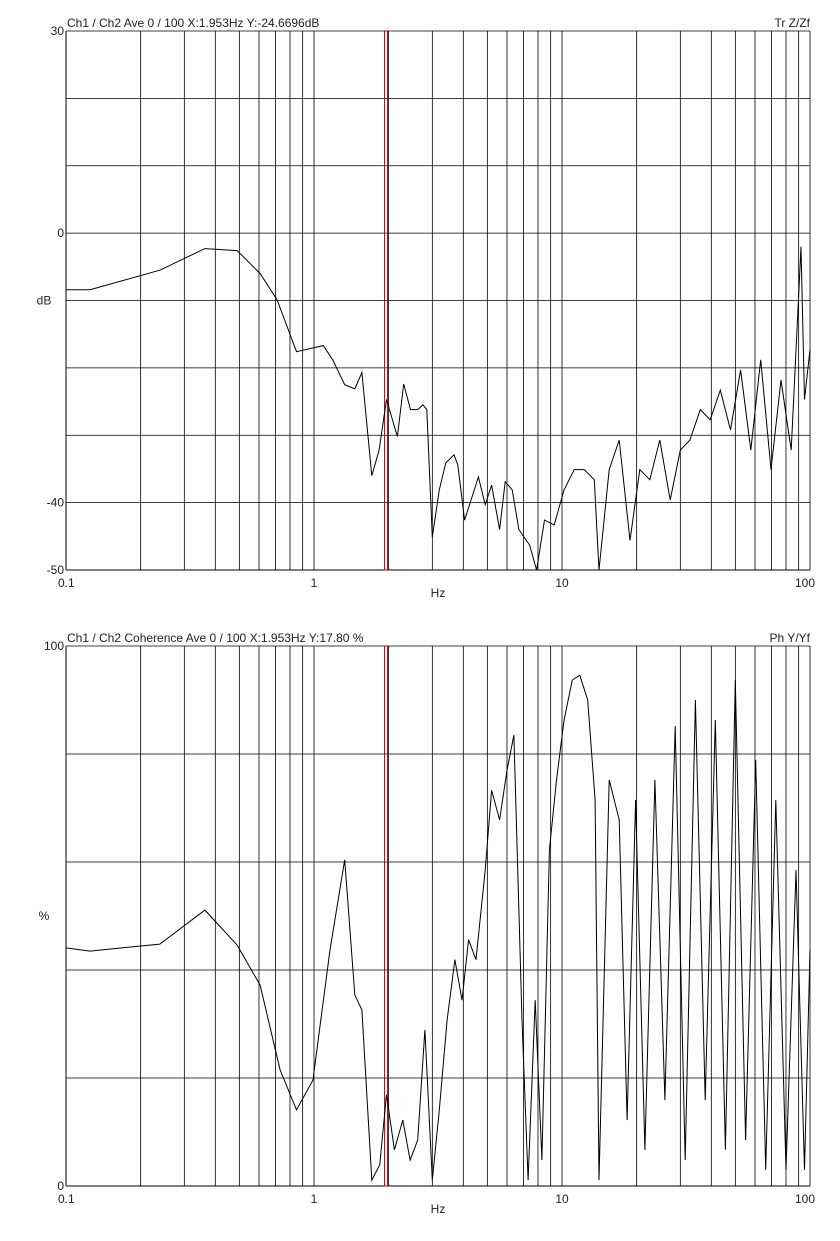  I want to click on y-axis-label: %, so click(44, 916).